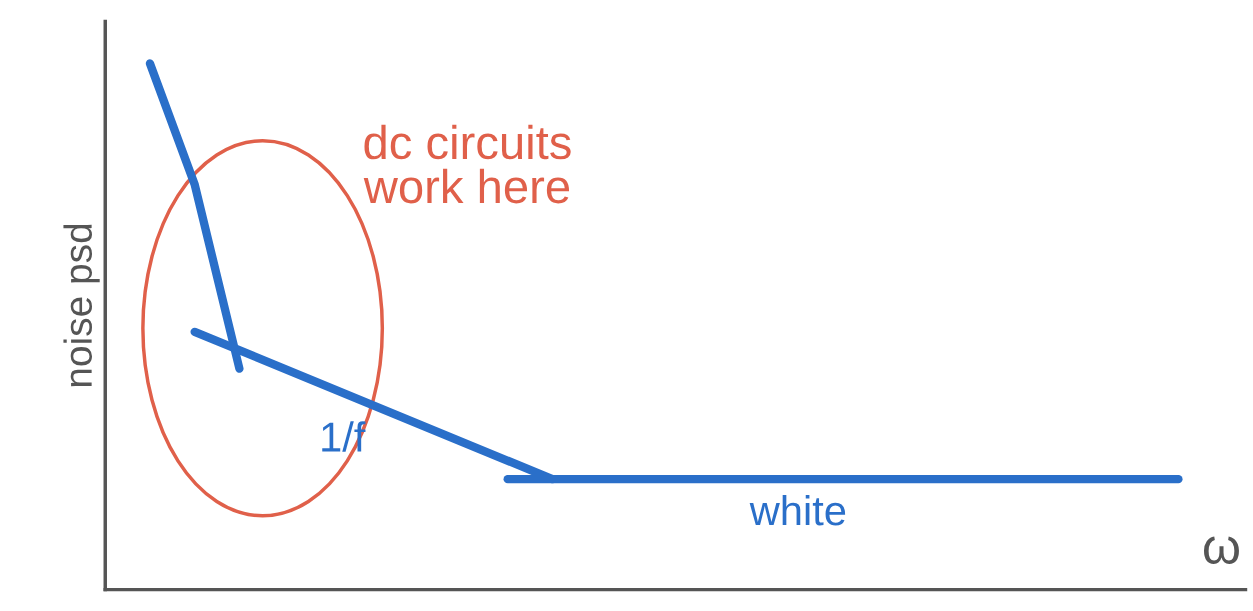 The height and width of the screenshot is (611, 1253). I want to click on series-label: white, so click(797, 510).